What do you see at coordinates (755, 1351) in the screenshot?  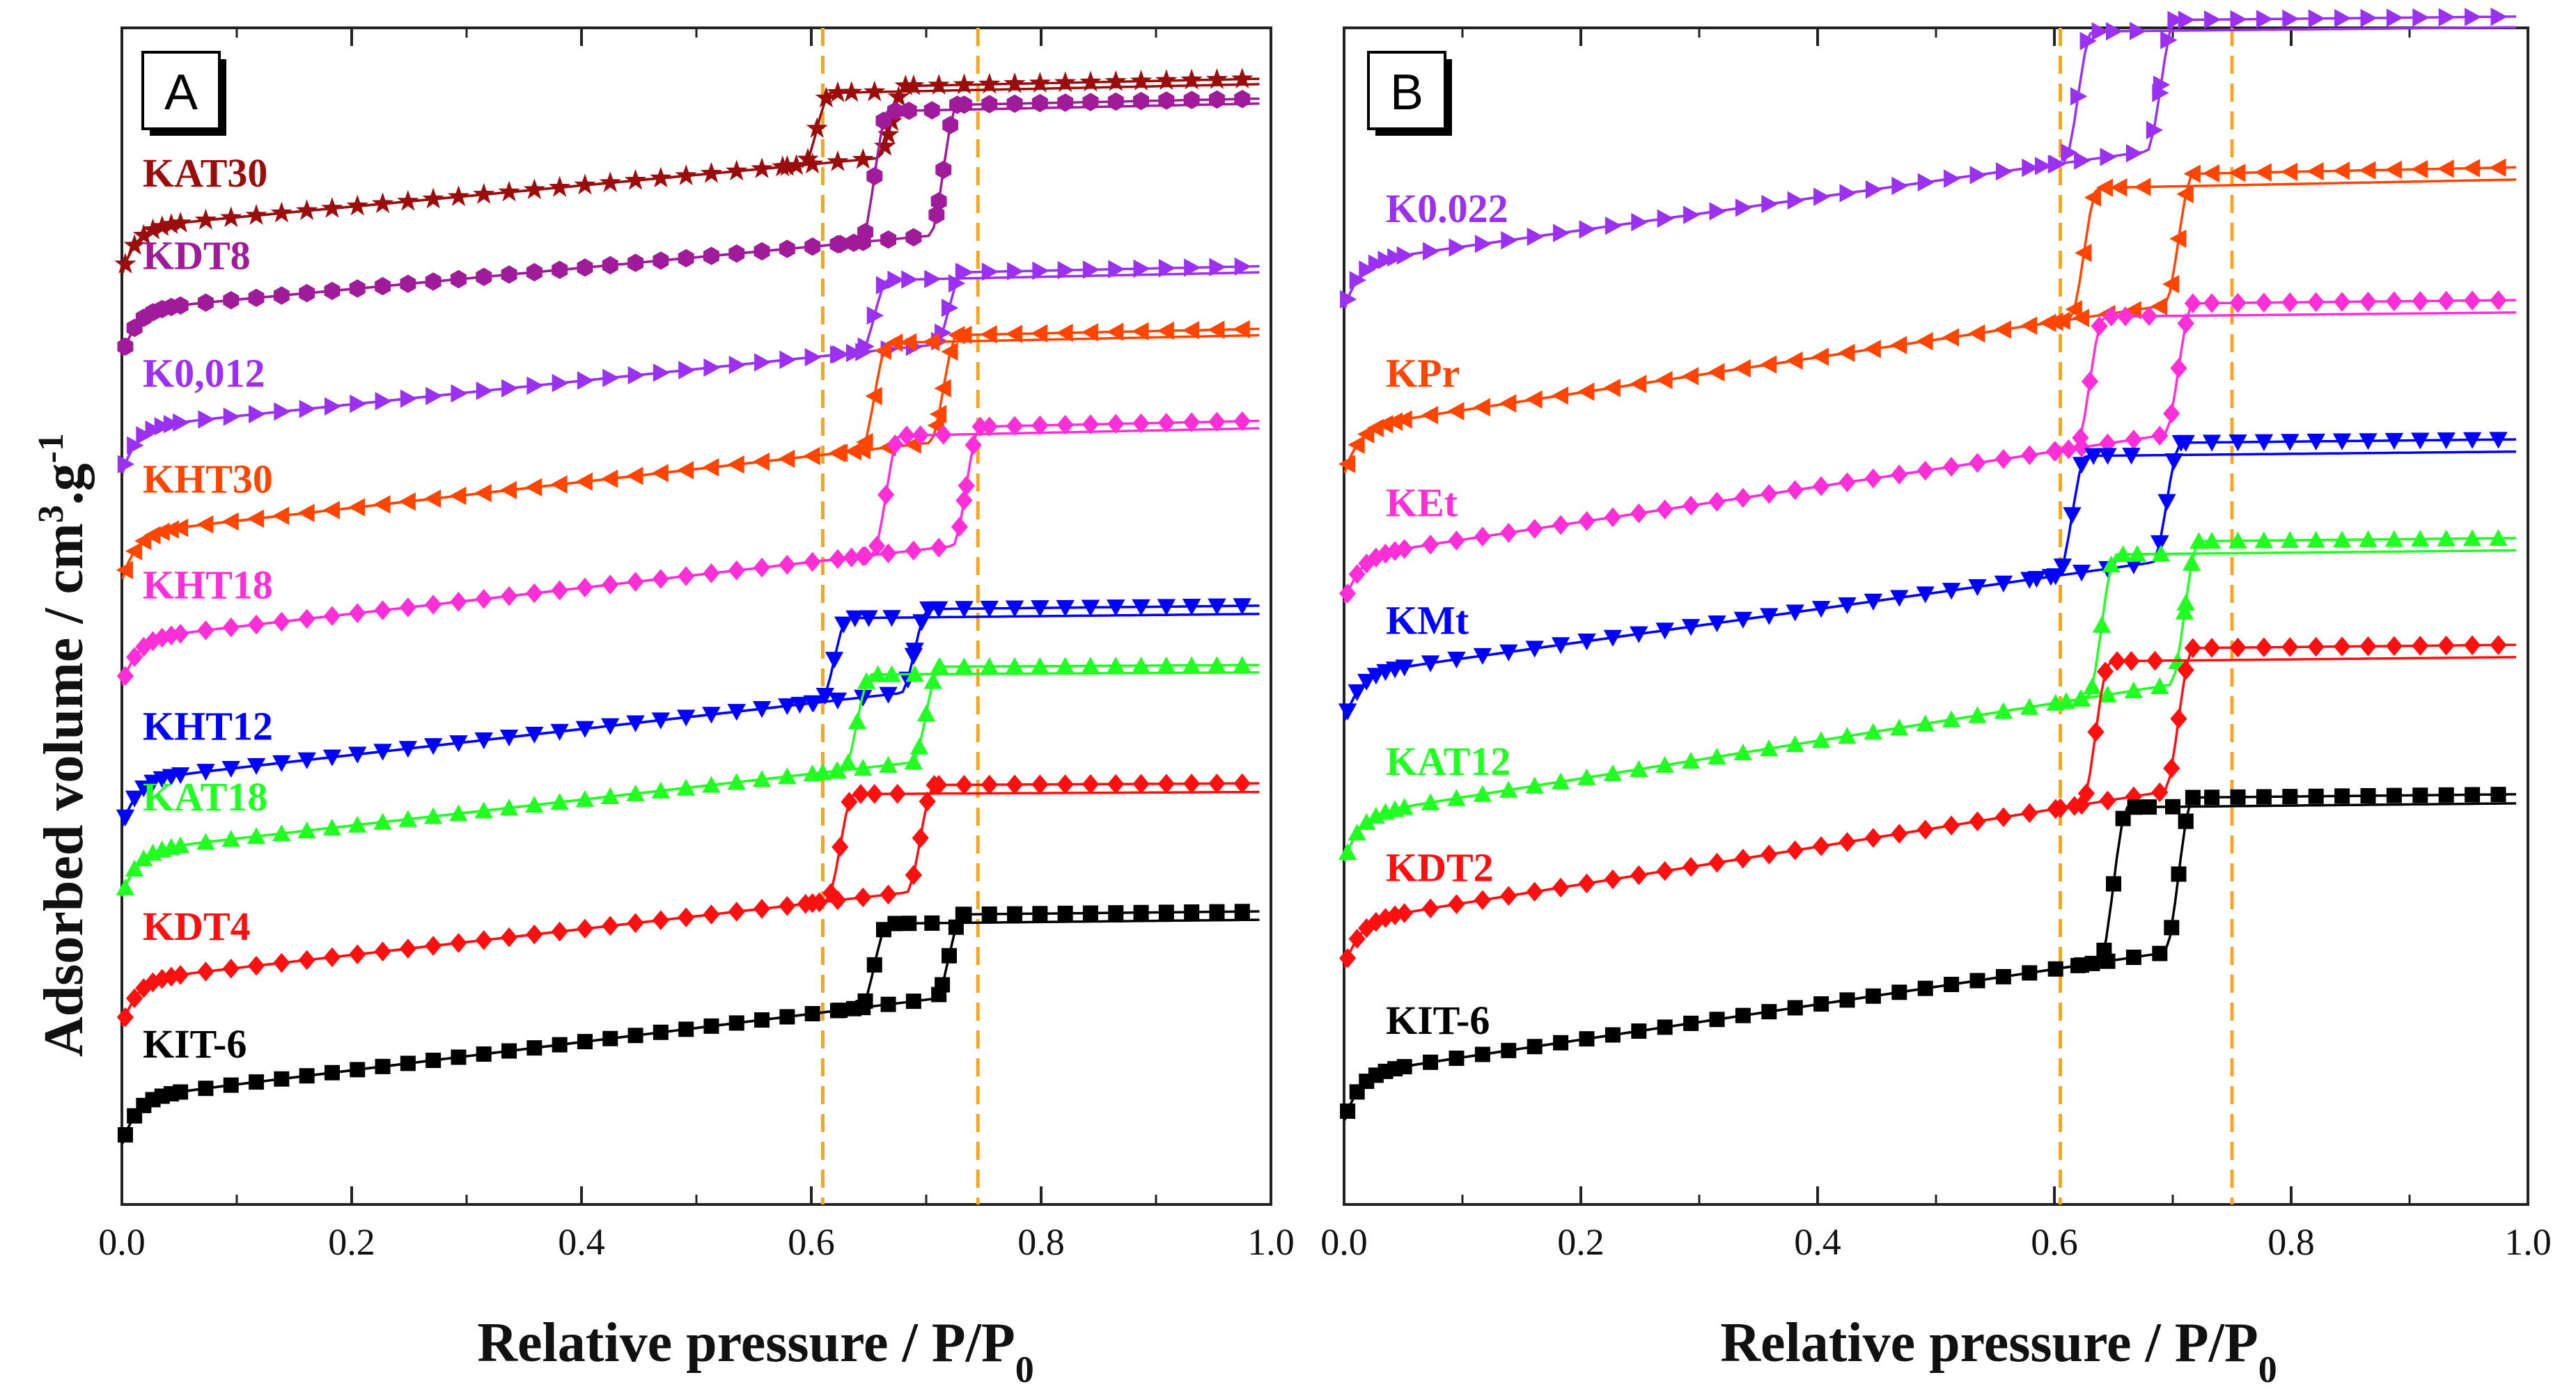 I see `x-axis-title-a: Relative pressure / P/P0` at bounding box center [755, 1351].